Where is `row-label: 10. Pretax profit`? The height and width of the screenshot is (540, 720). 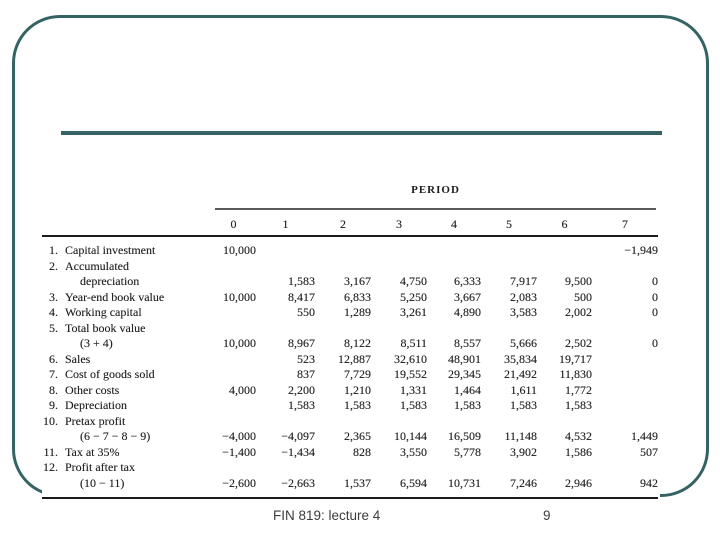 row-label: 10. Pretax profit is located at coordinates (84, 420).